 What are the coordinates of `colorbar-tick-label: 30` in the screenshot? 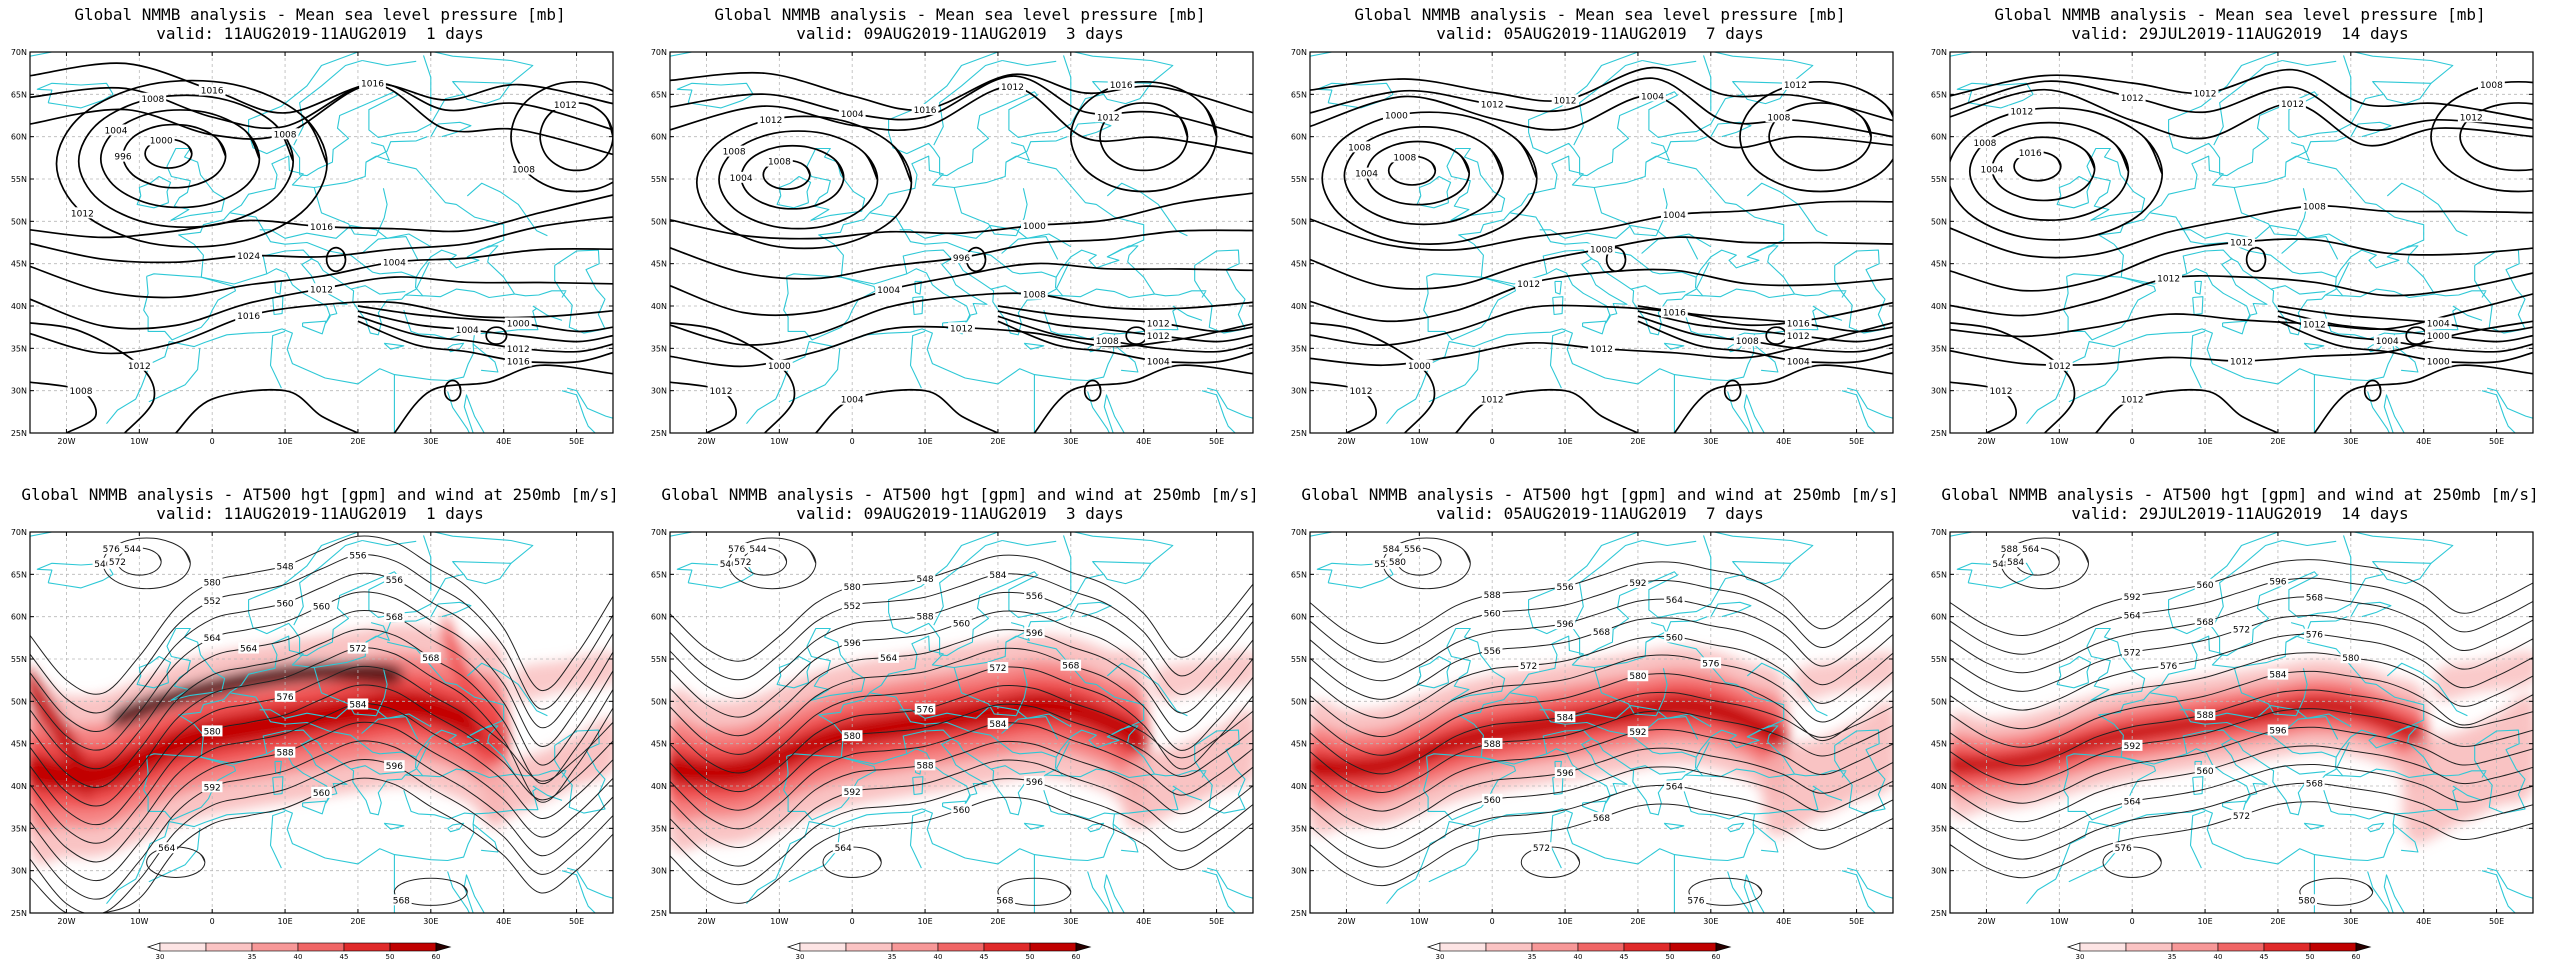 It's located at (1440, 956).